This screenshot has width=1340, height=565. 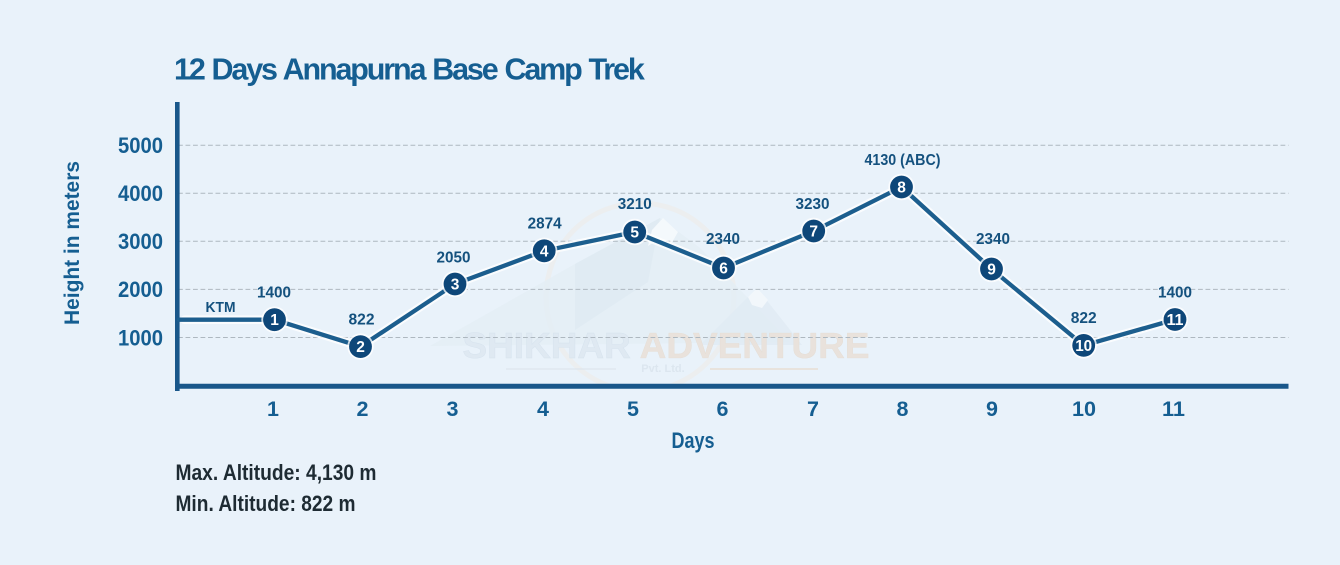 I want to click on svg-text: Pvt. Ltd., so click(x=662, y=369).